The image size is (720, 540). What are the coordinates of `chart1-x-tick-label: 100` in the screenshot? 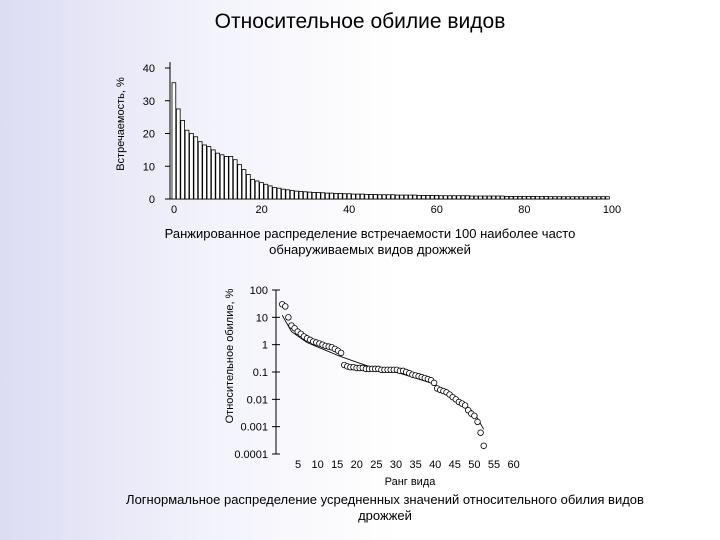 It's located at (612, 210).